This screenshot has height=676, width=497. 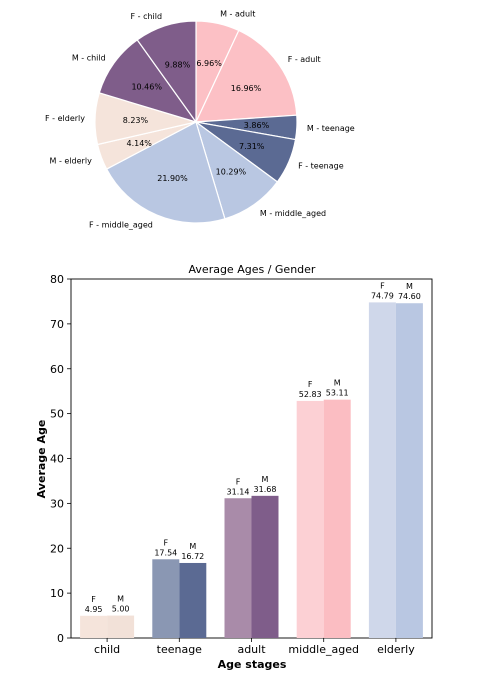 What do you see at coordinates (147, 16) in the screenshot?
I see `pie-label-f-child: F - child` at bounding box center [147, 16].